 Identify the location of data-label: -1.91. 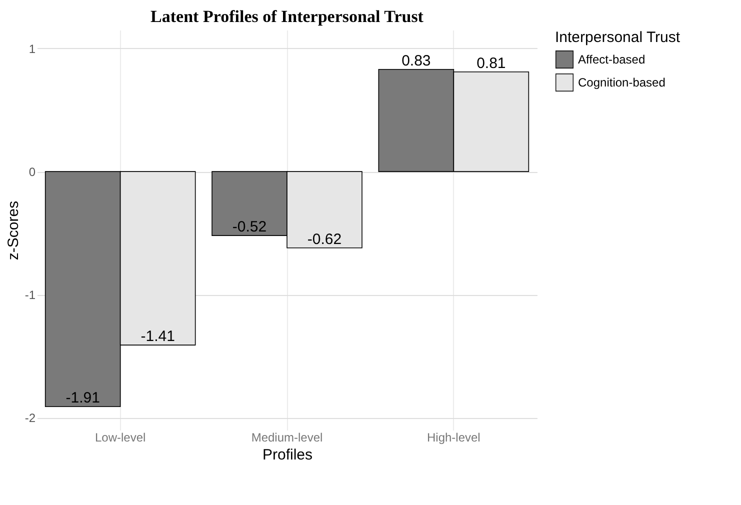
(83, 398).